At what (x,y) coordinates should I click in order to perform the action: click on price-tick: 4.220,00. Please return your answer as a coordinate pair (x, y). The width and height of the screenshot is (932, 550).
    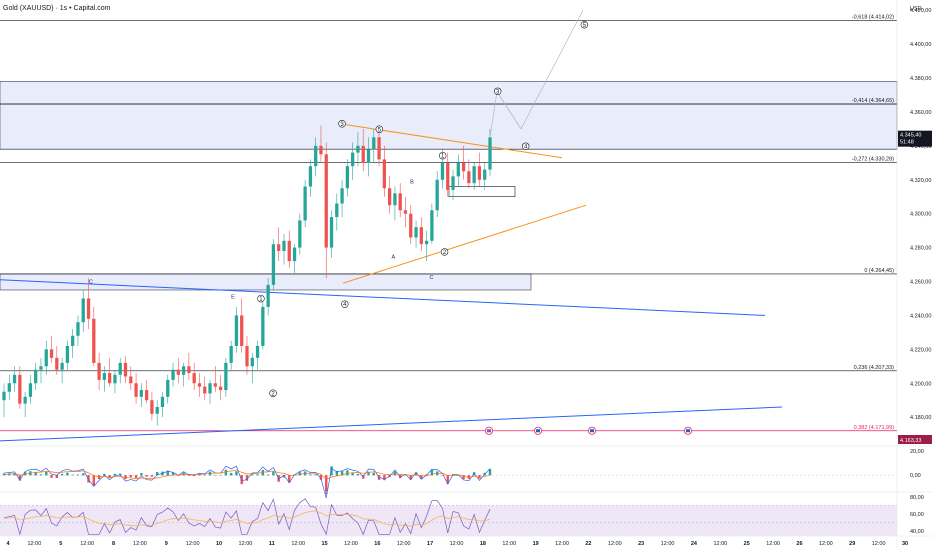
    Looking at the image, I should click on (920, 350).